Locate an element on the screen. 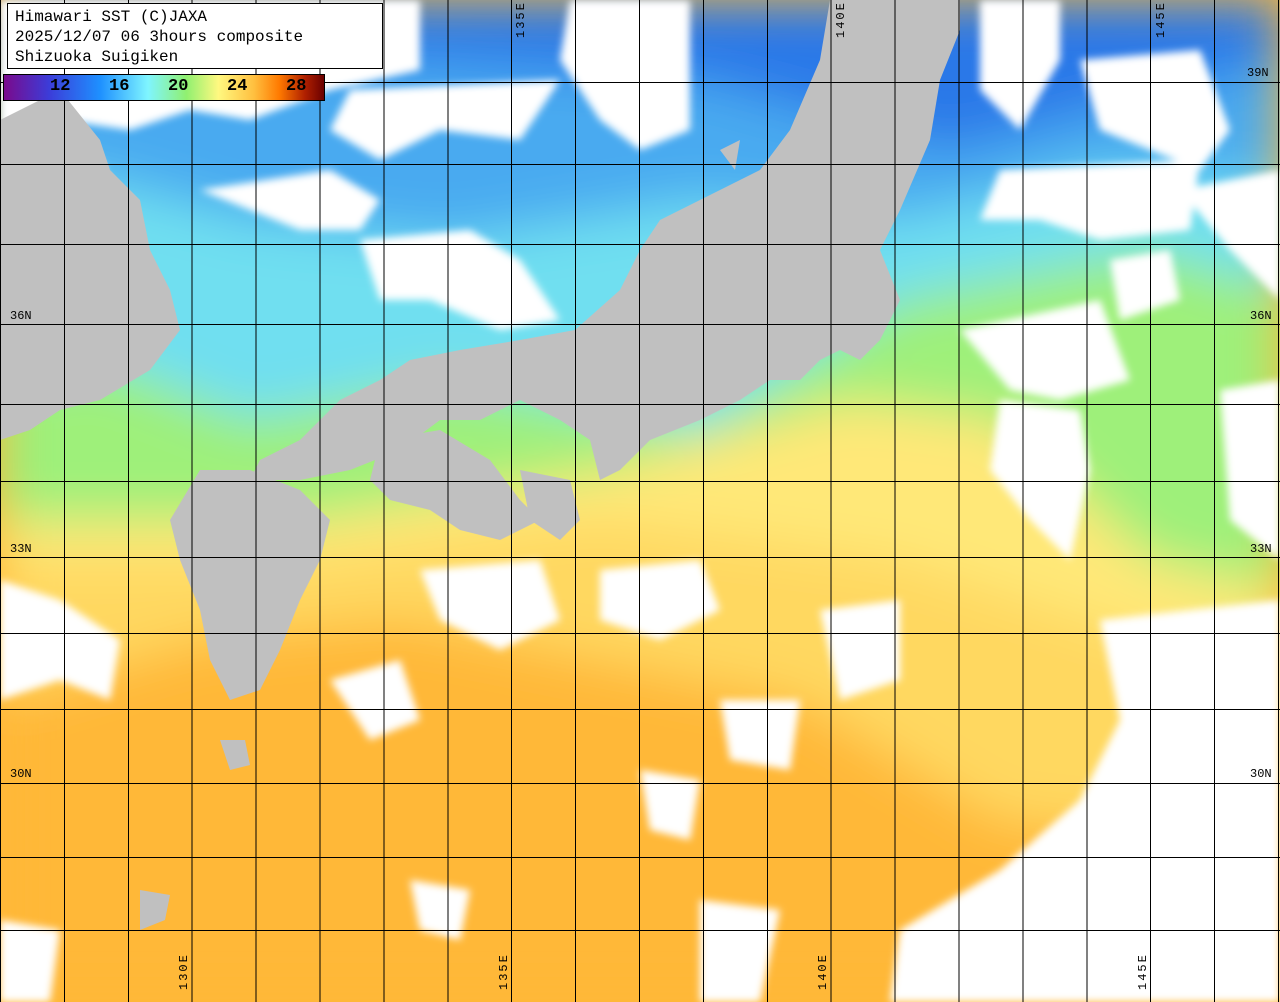 The height and width of the screenshot is (1002, 1280). lon-label-top: 135E is located at coordinates (521, 19).